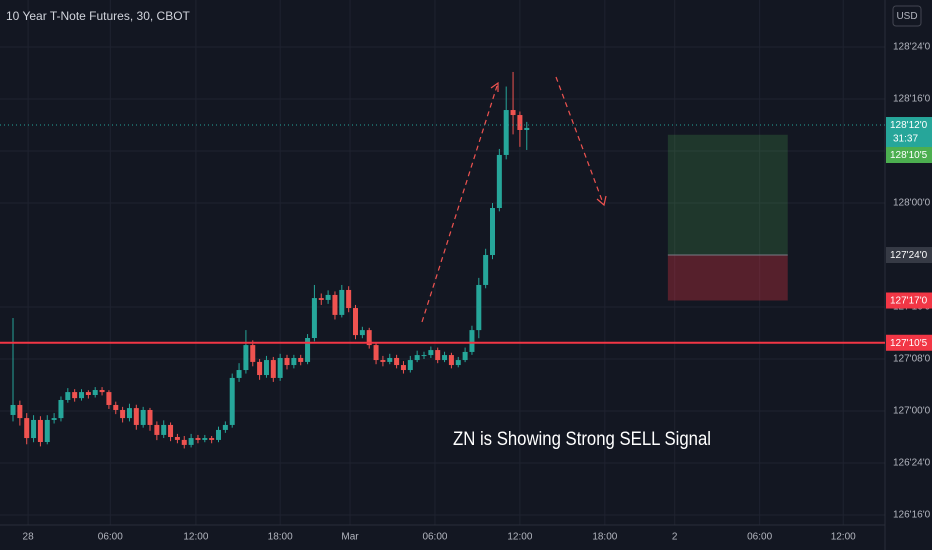  Describe the element at coordinates (29, 537) in the screenshot. I see `x-tick-label: 28` at that location.